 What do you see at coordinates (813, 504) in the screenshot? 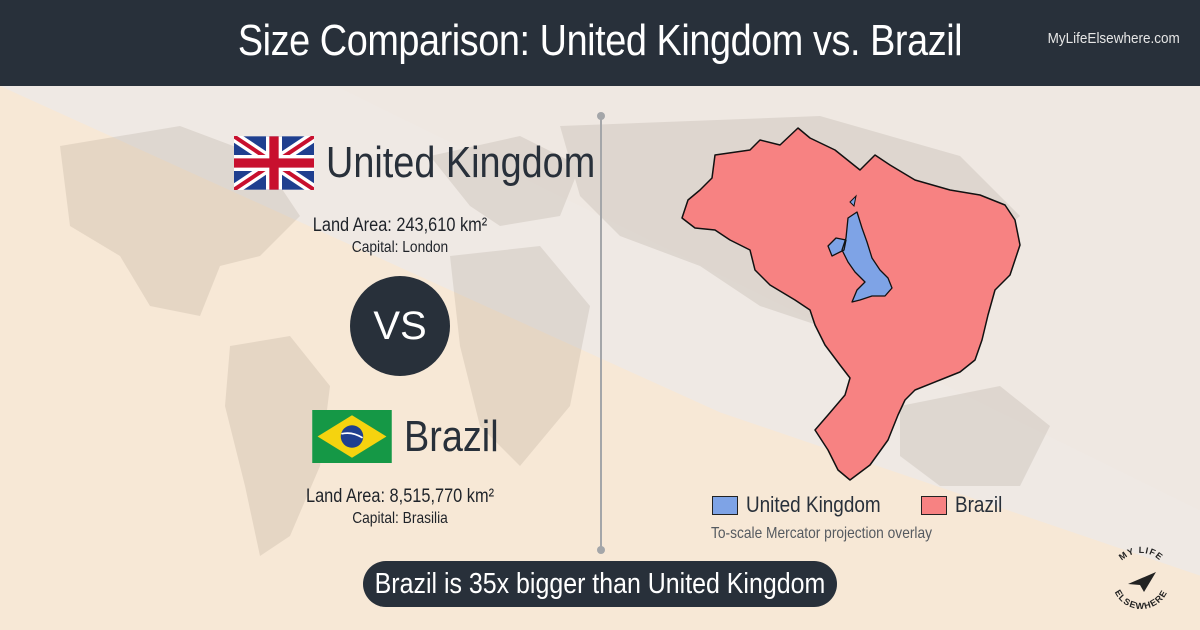
I see `legend-label-uk: United Kingdom` at bounding box center [813, 504].